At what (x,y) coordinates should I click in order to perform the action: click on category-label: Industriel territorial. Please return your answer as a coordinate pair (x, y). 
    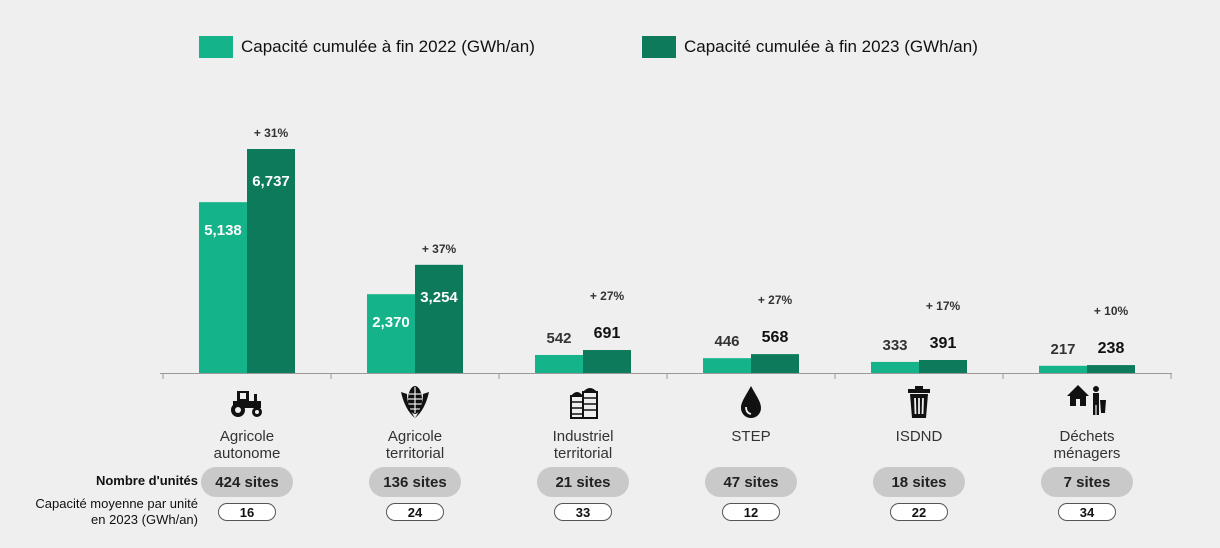
    Looking at the image, I should click on (583, 445).